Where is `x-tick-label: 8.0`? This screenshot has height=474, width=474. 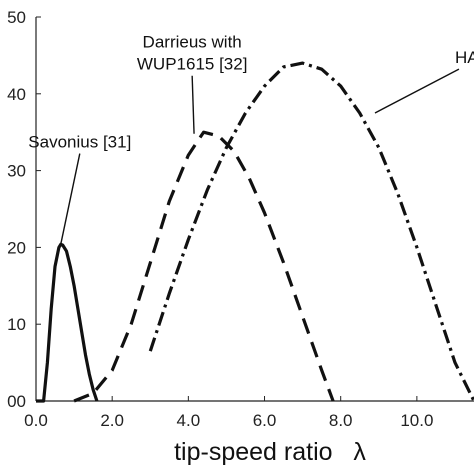 x-tick-label: 8.0 is located at coordinates (341, 420).